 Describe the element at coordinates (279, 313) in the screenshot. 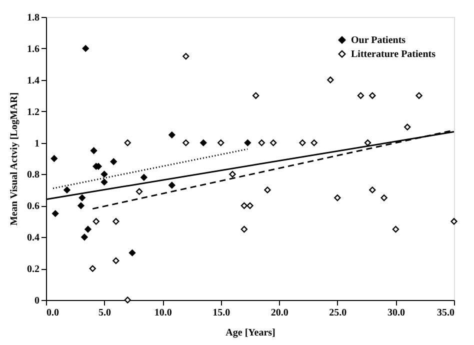

I see `x-tick-label: 20.0` at that location.